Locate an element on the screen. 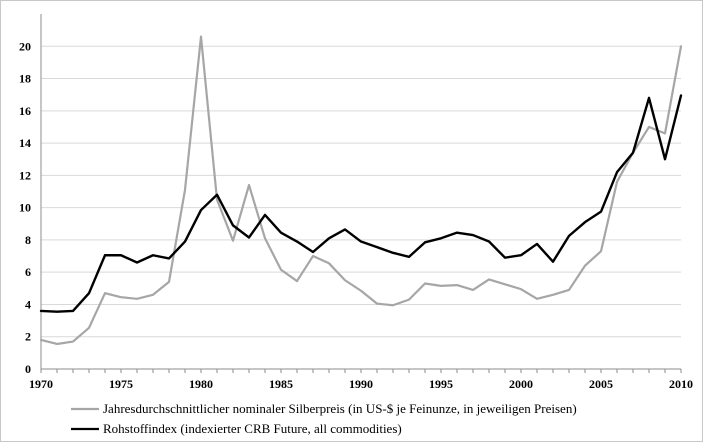  x-tick-labels: 1970 1975 1980 1985 1990 1995 2000 2005 2010 is located at coordinates (361, 384).